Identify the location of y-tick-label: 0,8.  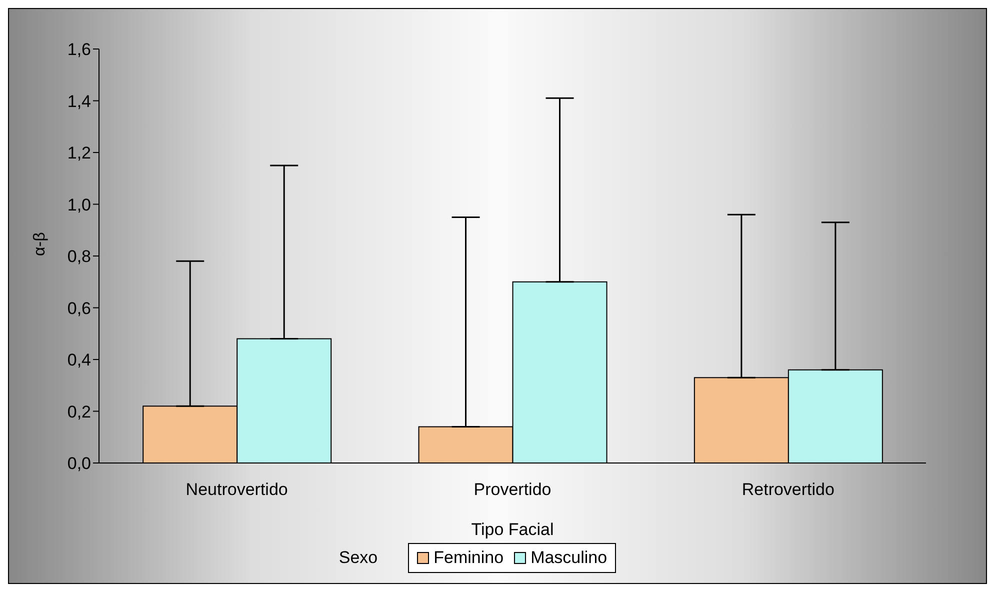
(79, 256).